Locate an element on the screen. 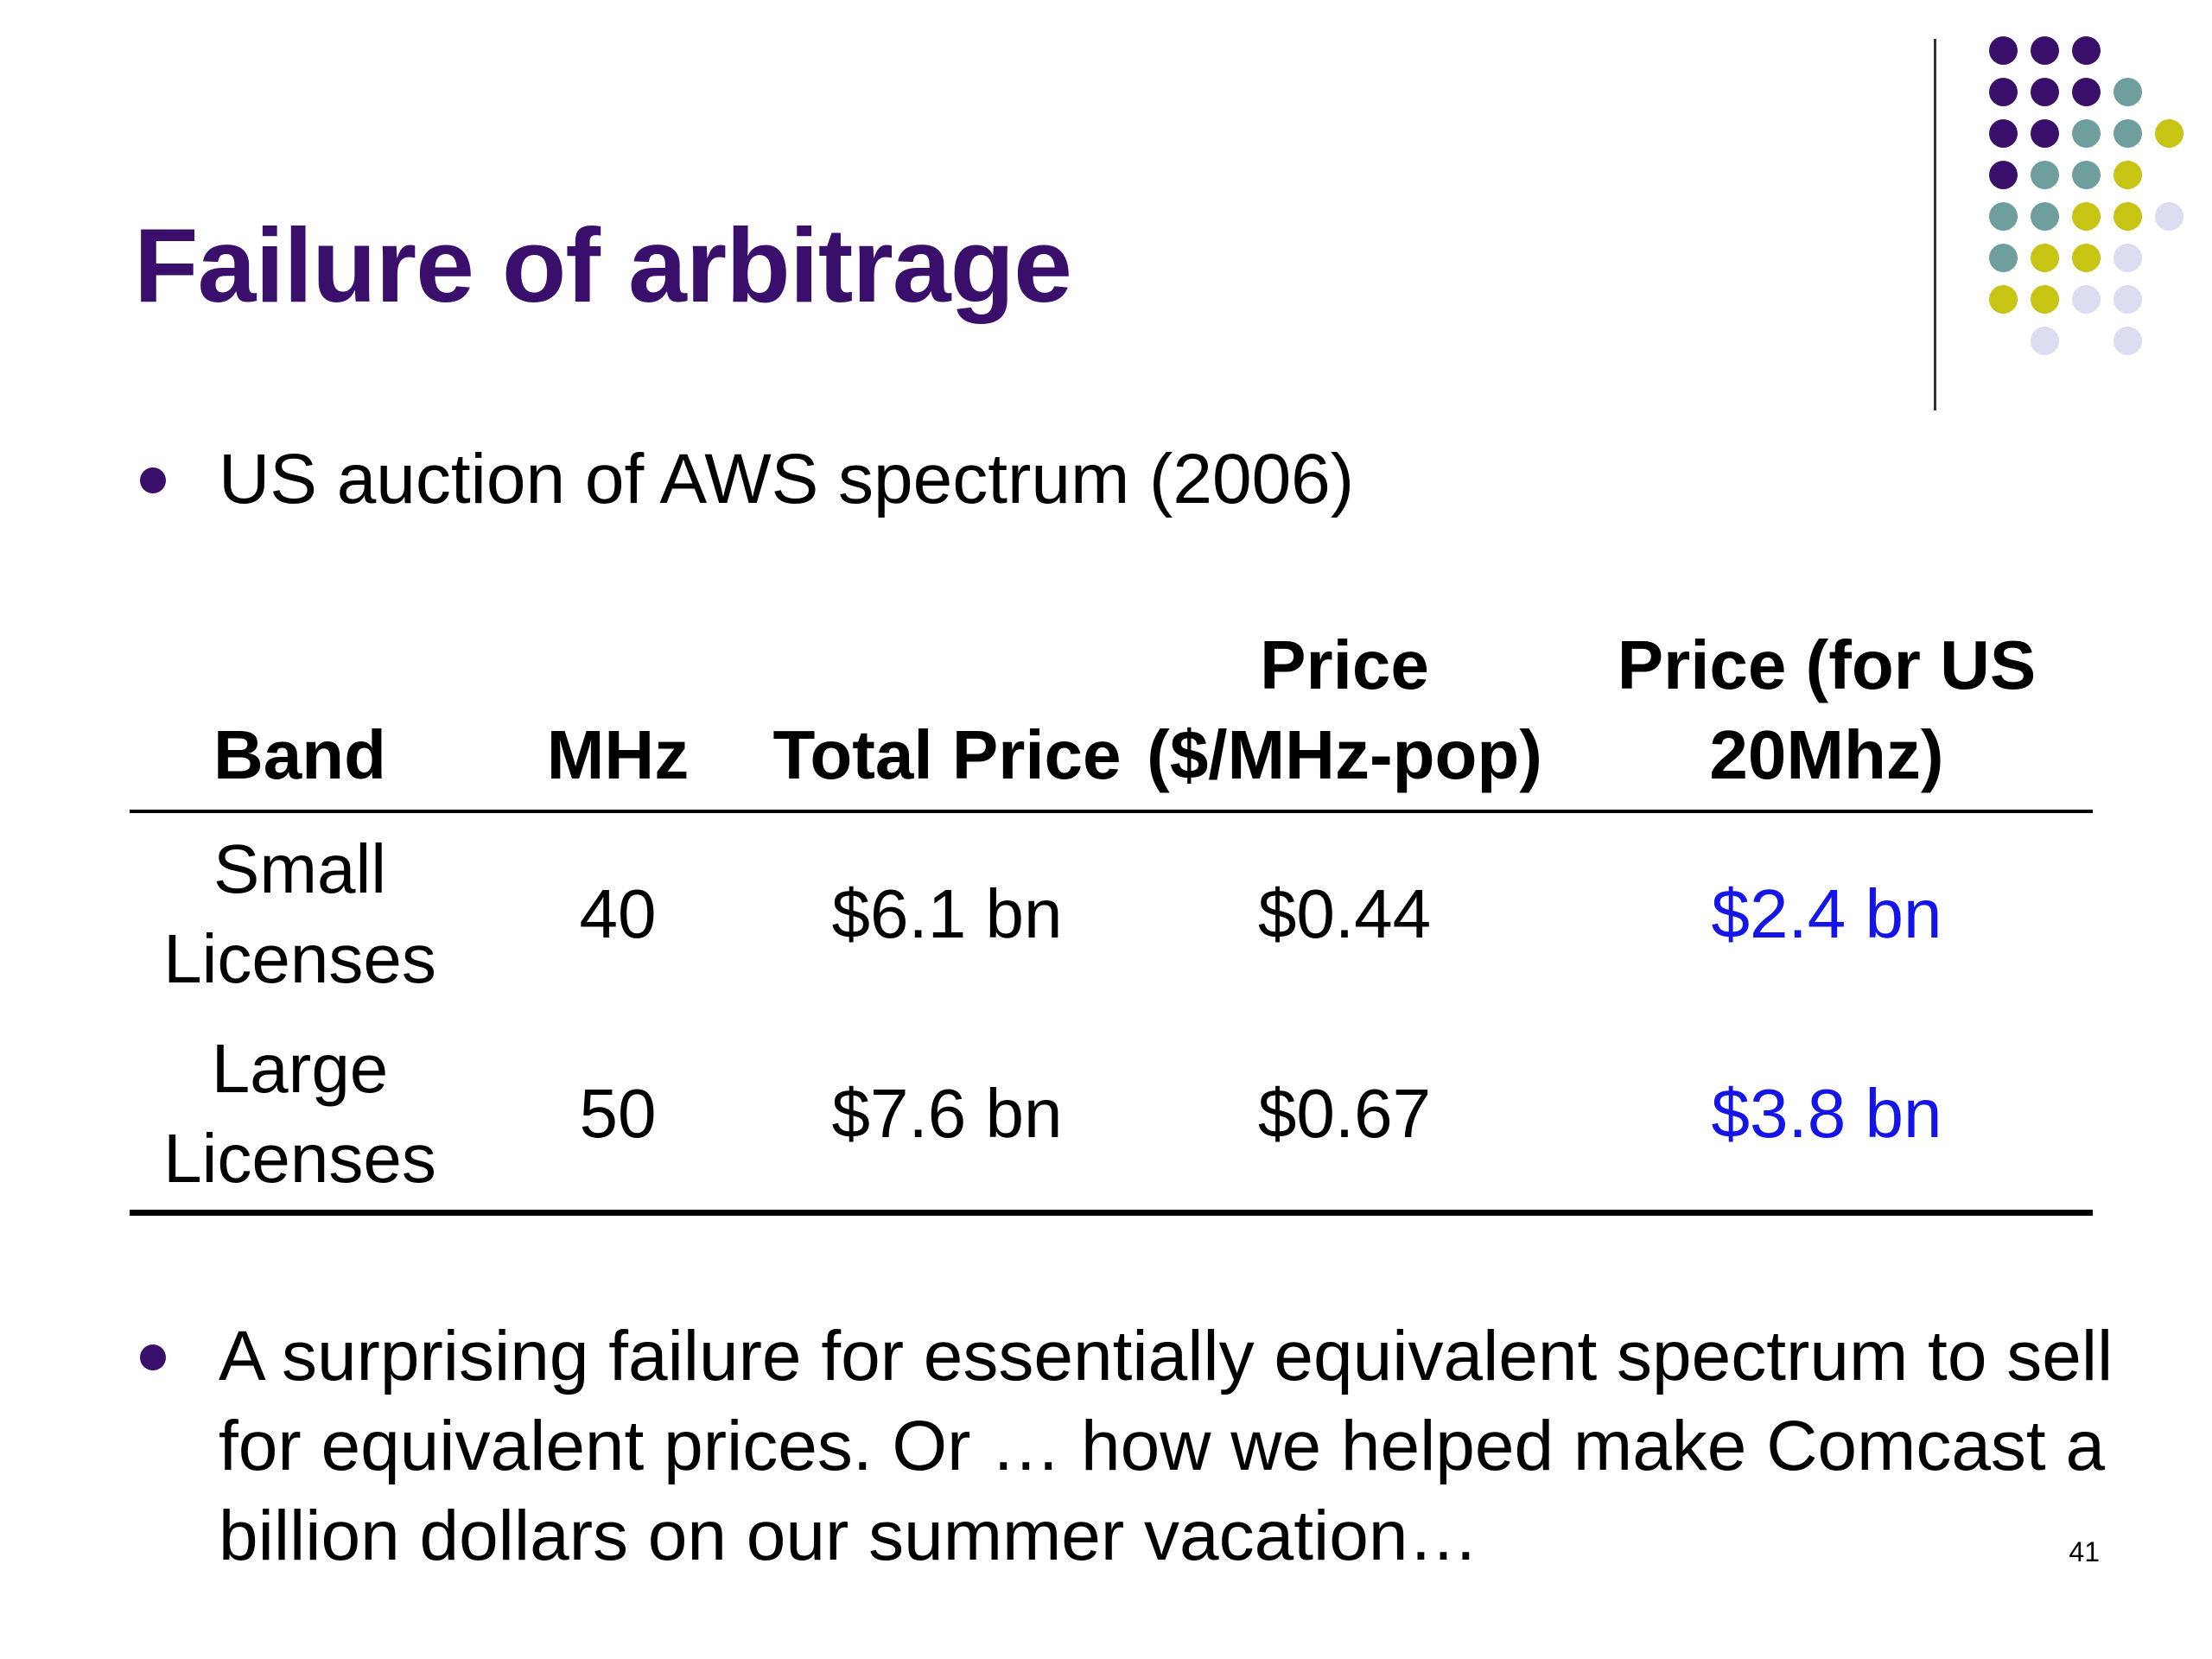 The image size is (2212, 1659). cell-mhz: 40 is located at coordinates (618, 913).